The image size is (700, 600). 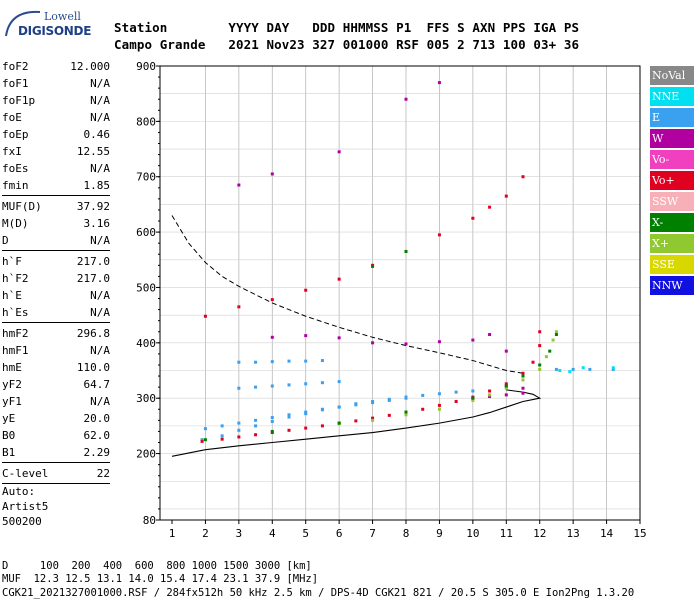 What do you see at coordinates (19, 491) in the screenshot?
I see `auto-label: Auto:` at bounding box center [19, 491].